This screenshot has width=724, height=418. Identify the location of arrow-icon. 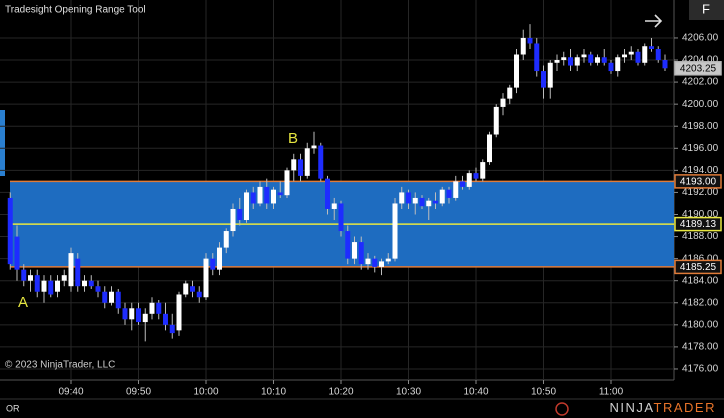
(654, 21).